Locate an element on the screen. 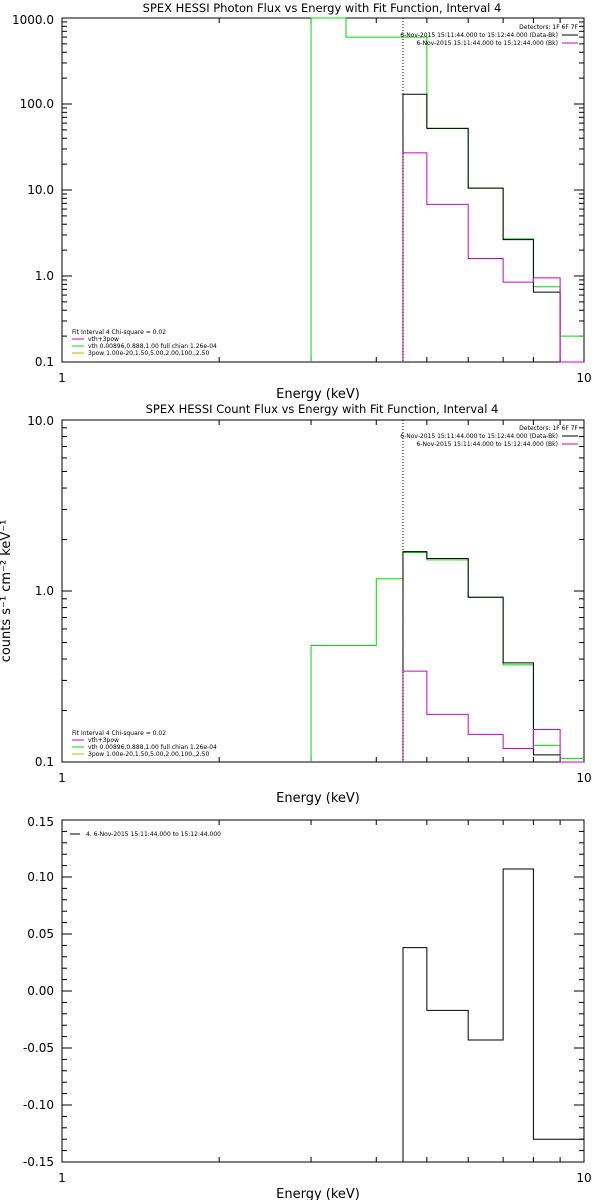 This screenshot has width=600, height=1200. residuals-xlabel: Energy (keV) is located at coordinates (318, 1193).